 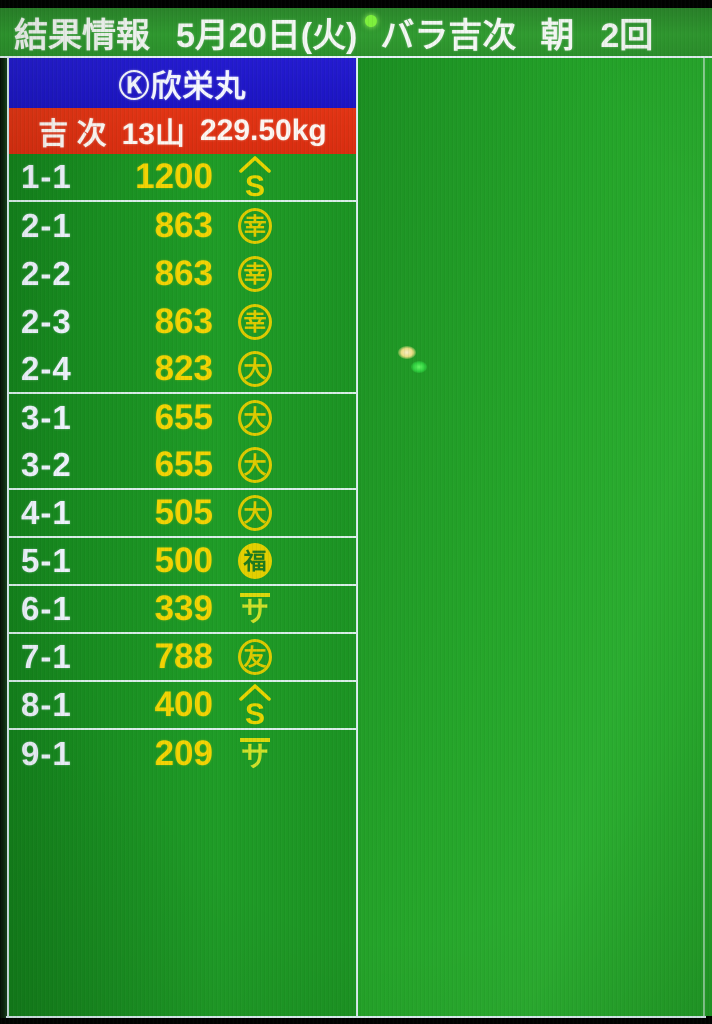 I want to click on table-row: 2-2 863 幸, so click(x=182, y=274).